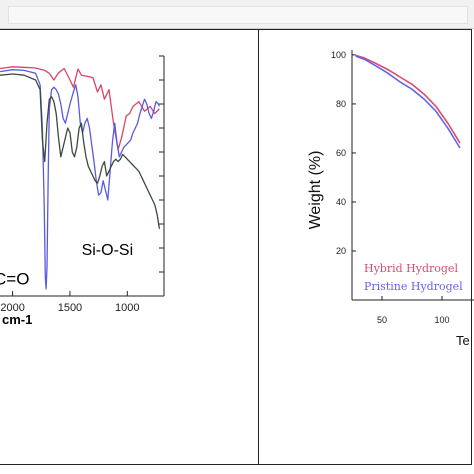 The width and height of the screenshot is (474, 474). Describe the element at coordinates (80, 108) in the screenshot. I see `ftir-series-red` at that location.